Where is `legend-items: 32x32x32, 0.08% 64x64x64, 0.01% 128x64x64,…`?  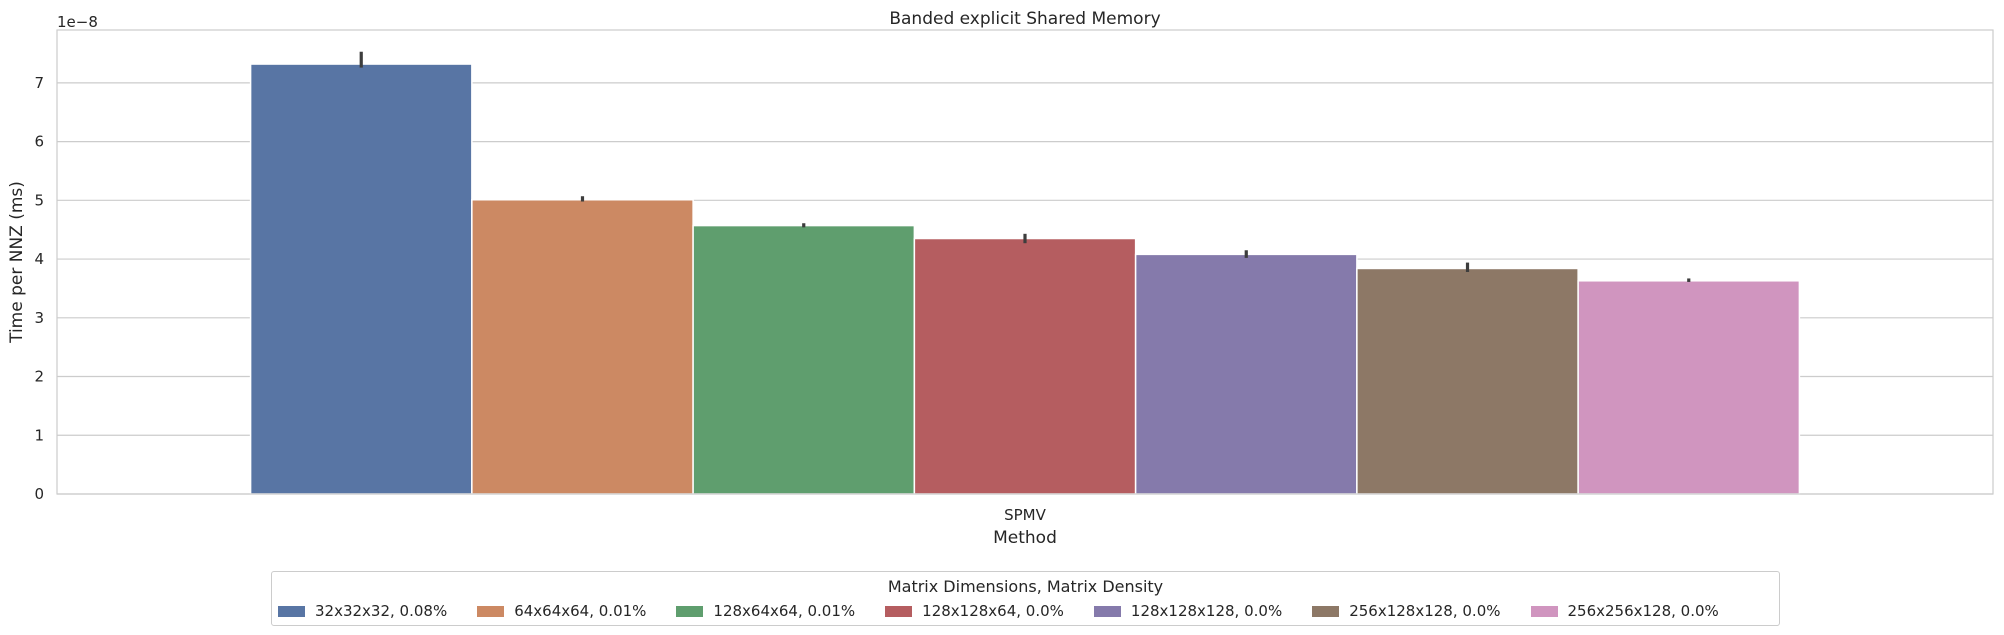
legend-items: 32x32x32, 0.08% 64x64x64, 0.01% 128x64x64,… is located at coordinates (1013, 611).